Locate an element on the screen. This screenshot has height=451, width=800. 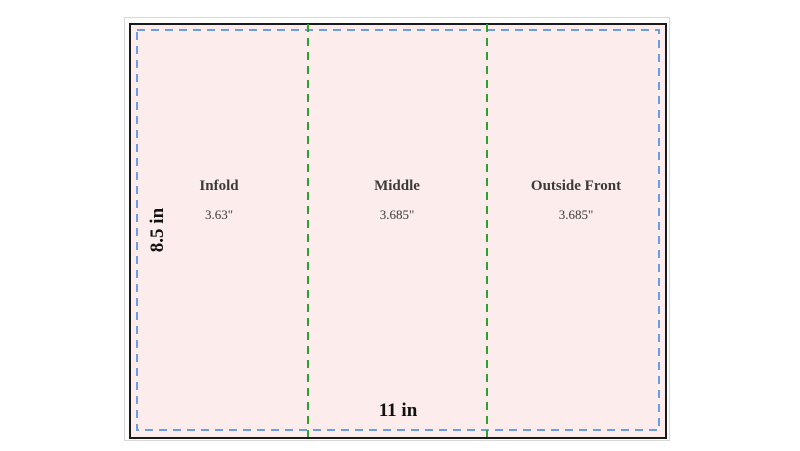
height-dimension-label: 8.5 in is located at coordinates (157, 230).